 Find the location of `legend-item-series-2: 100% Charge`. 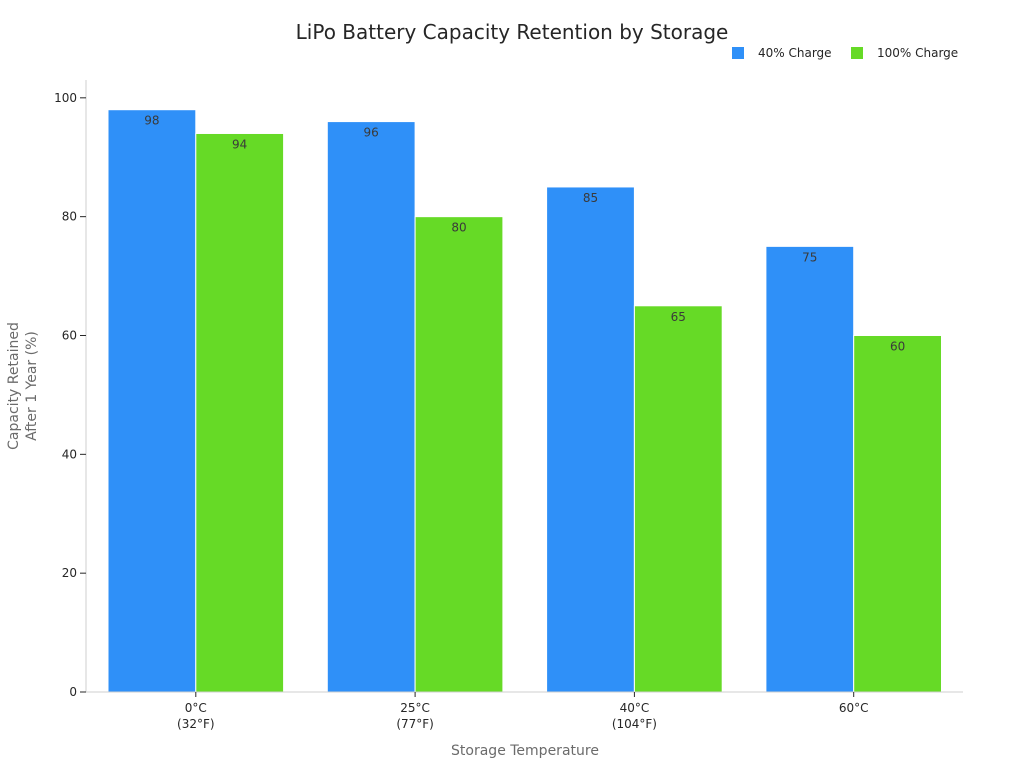

legend-item-series-2: 100% Charge is located at coordinates (904, 53).